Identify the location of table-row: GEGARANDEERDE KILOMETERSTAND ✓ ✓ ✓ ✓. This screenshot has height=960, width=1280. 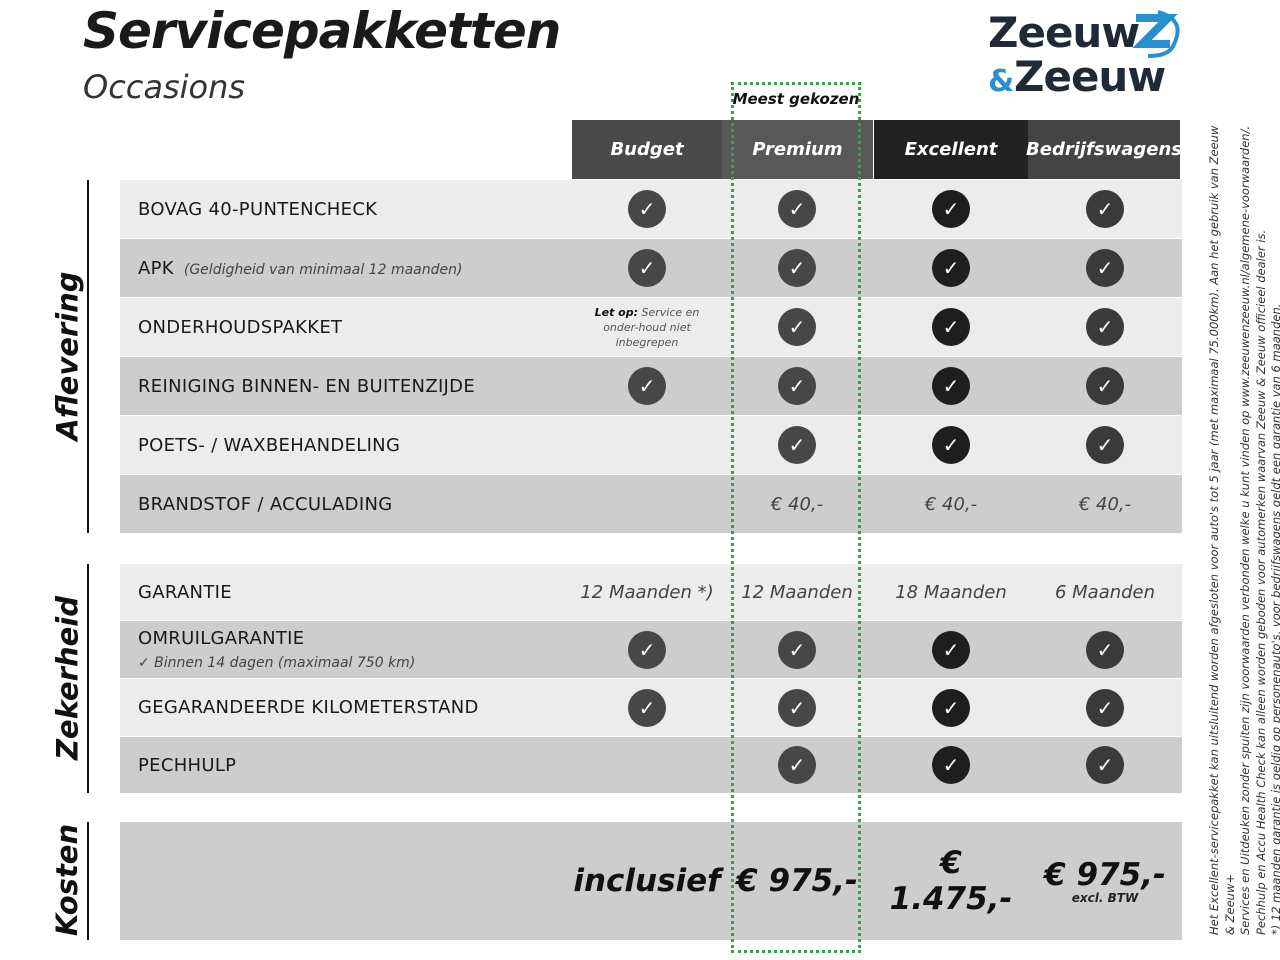
(651, 707).